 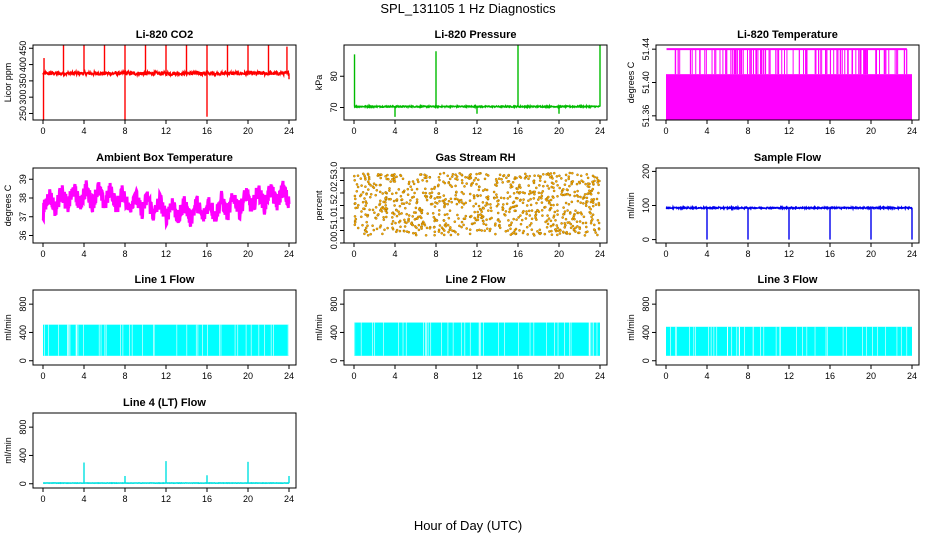 What do you see at coordinates (646, 360) in the screenshot?
I see `y-tick-label: 0` at bounding box center [646, 360].